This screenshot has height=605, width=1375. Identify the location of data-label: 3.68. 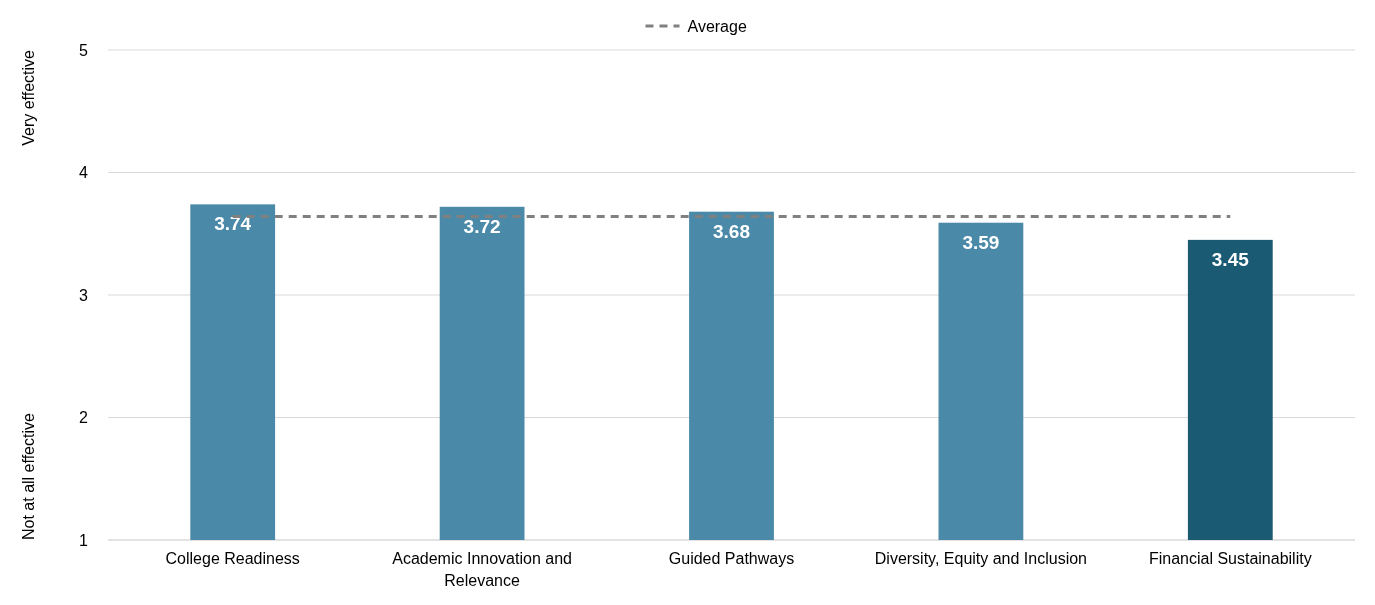
(731, 231).